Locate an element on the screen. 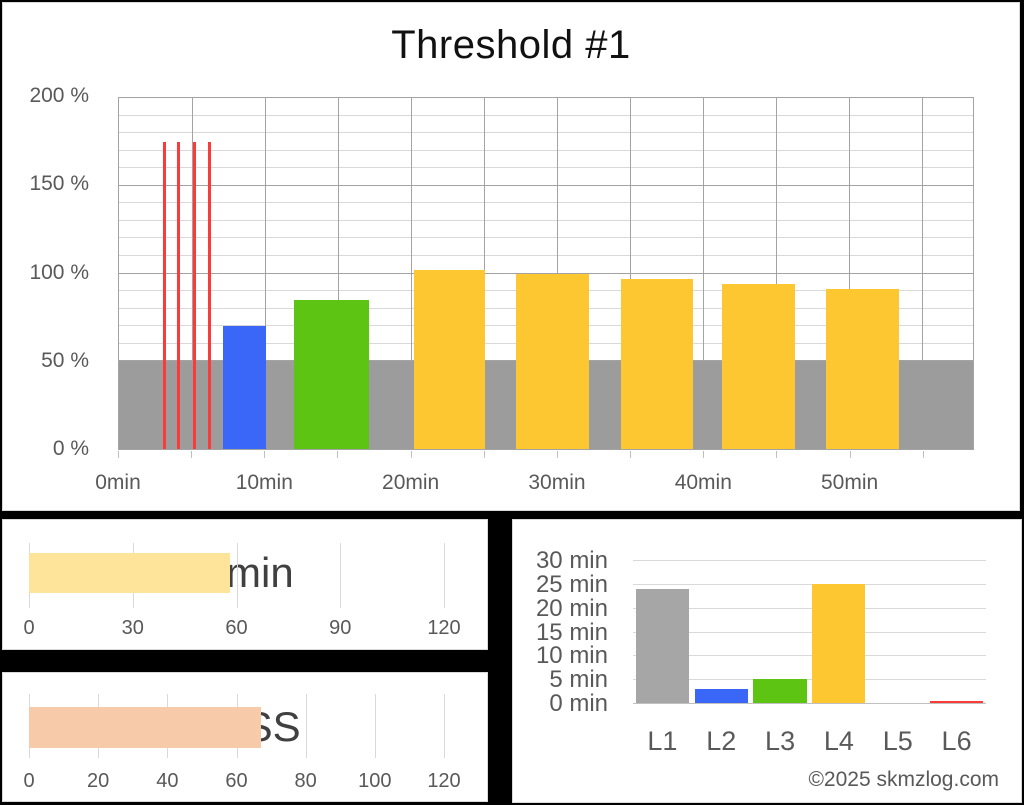 The height and width of the screenshot is (805, 1024). zone-x-tick-label: L2 is located at coordinates (721, 741).